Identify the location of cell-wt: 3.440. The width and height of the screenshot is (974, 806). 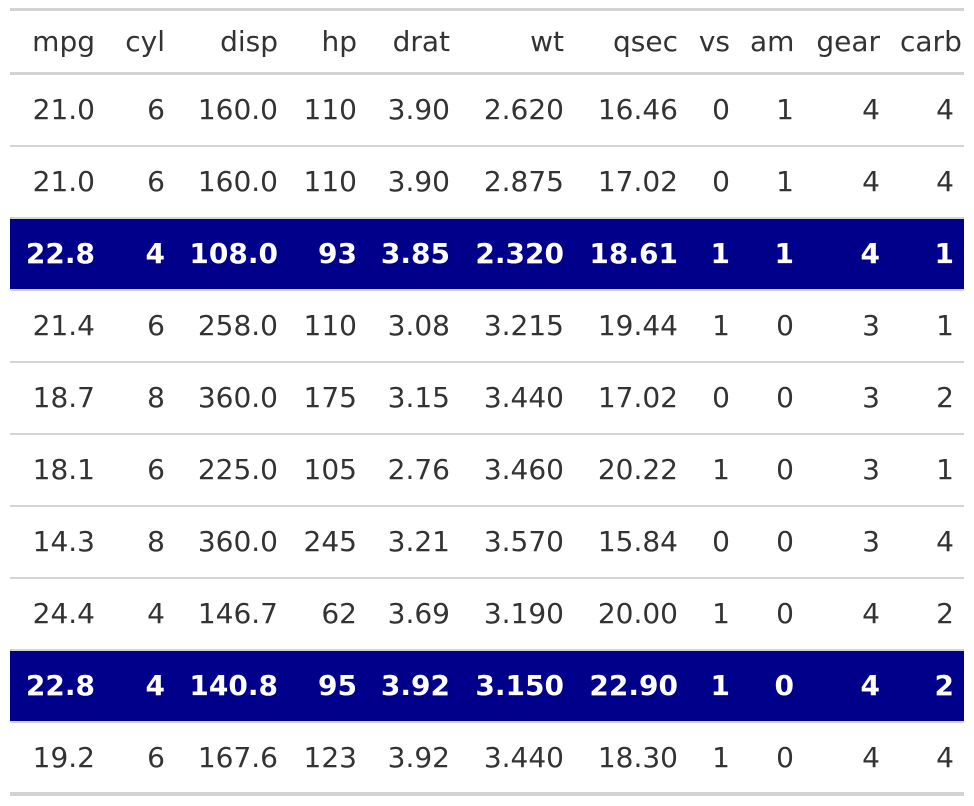
(517, 758).